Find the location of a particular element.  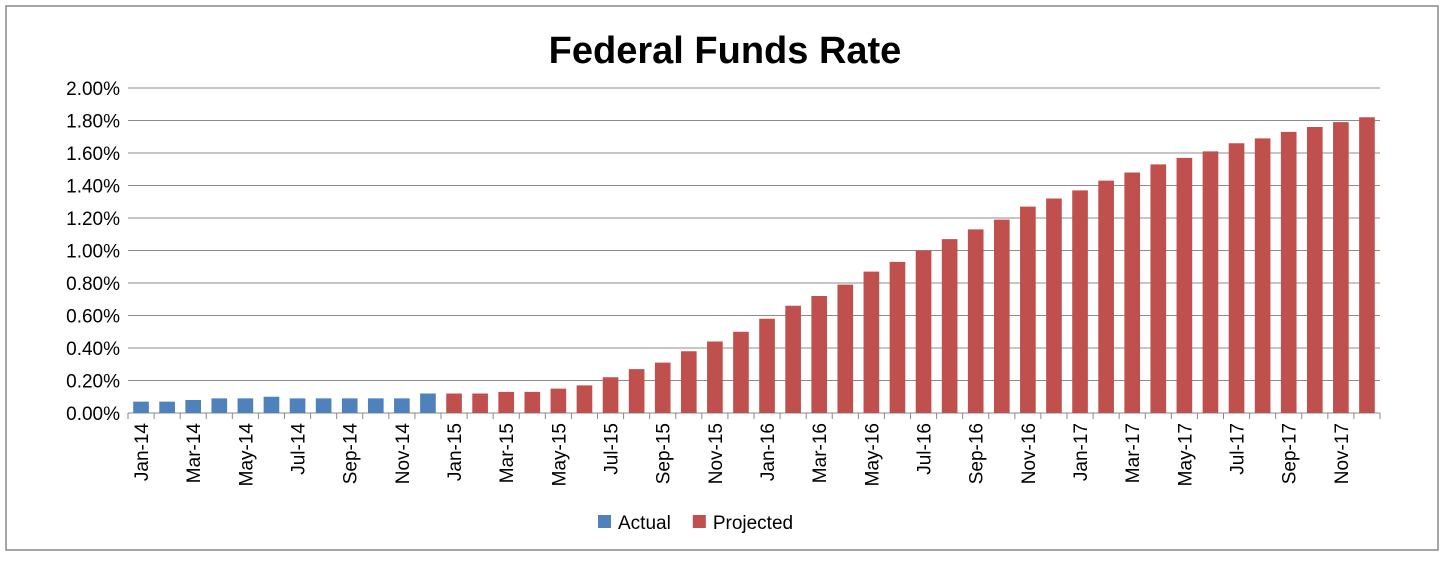

x-tick-label: Sep-14 is located at coordinates (351, 454).